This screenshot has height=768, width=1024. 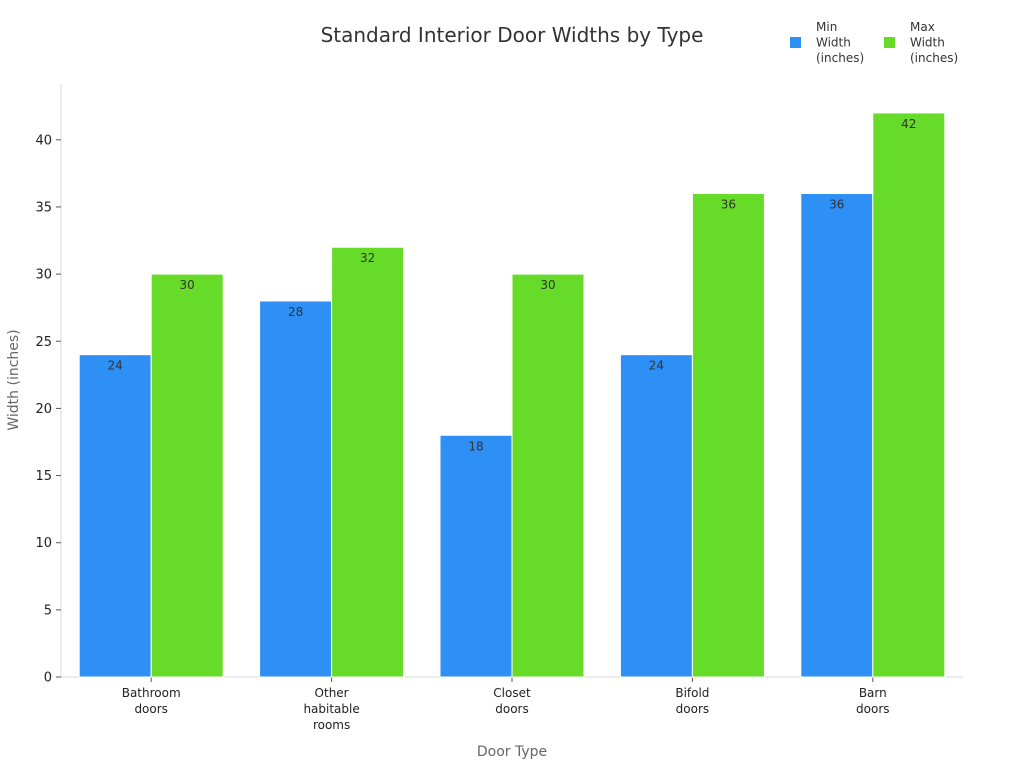 I want to click on legend-label: Min Width (inches), so click(x=840, y=42).